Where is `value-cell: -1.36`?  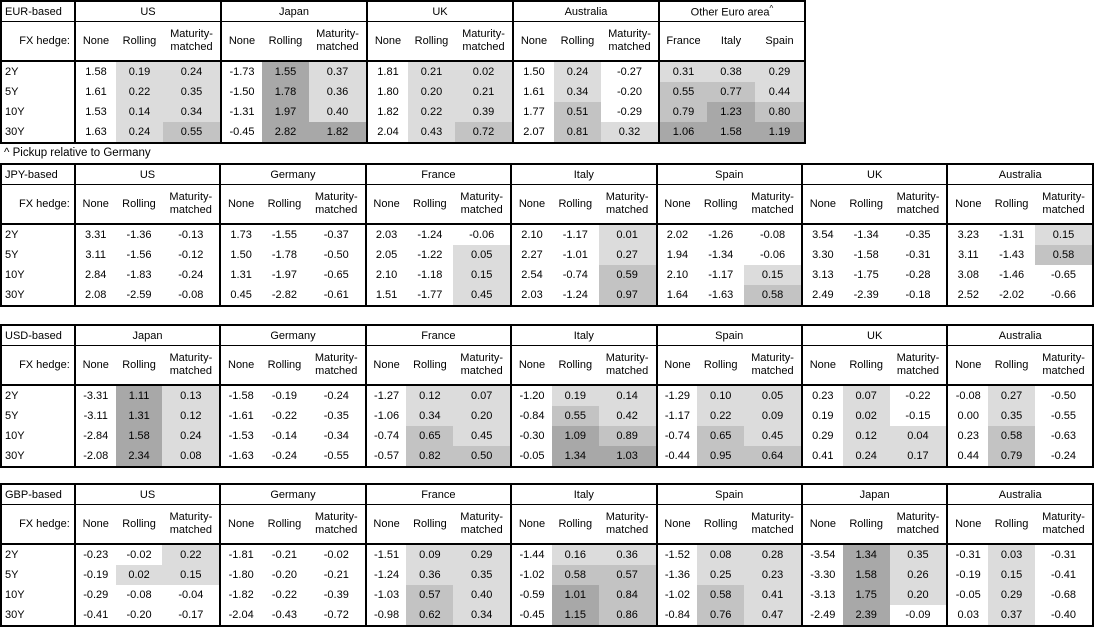 value-cell: -1.36 is located at coordinates (676, 575).